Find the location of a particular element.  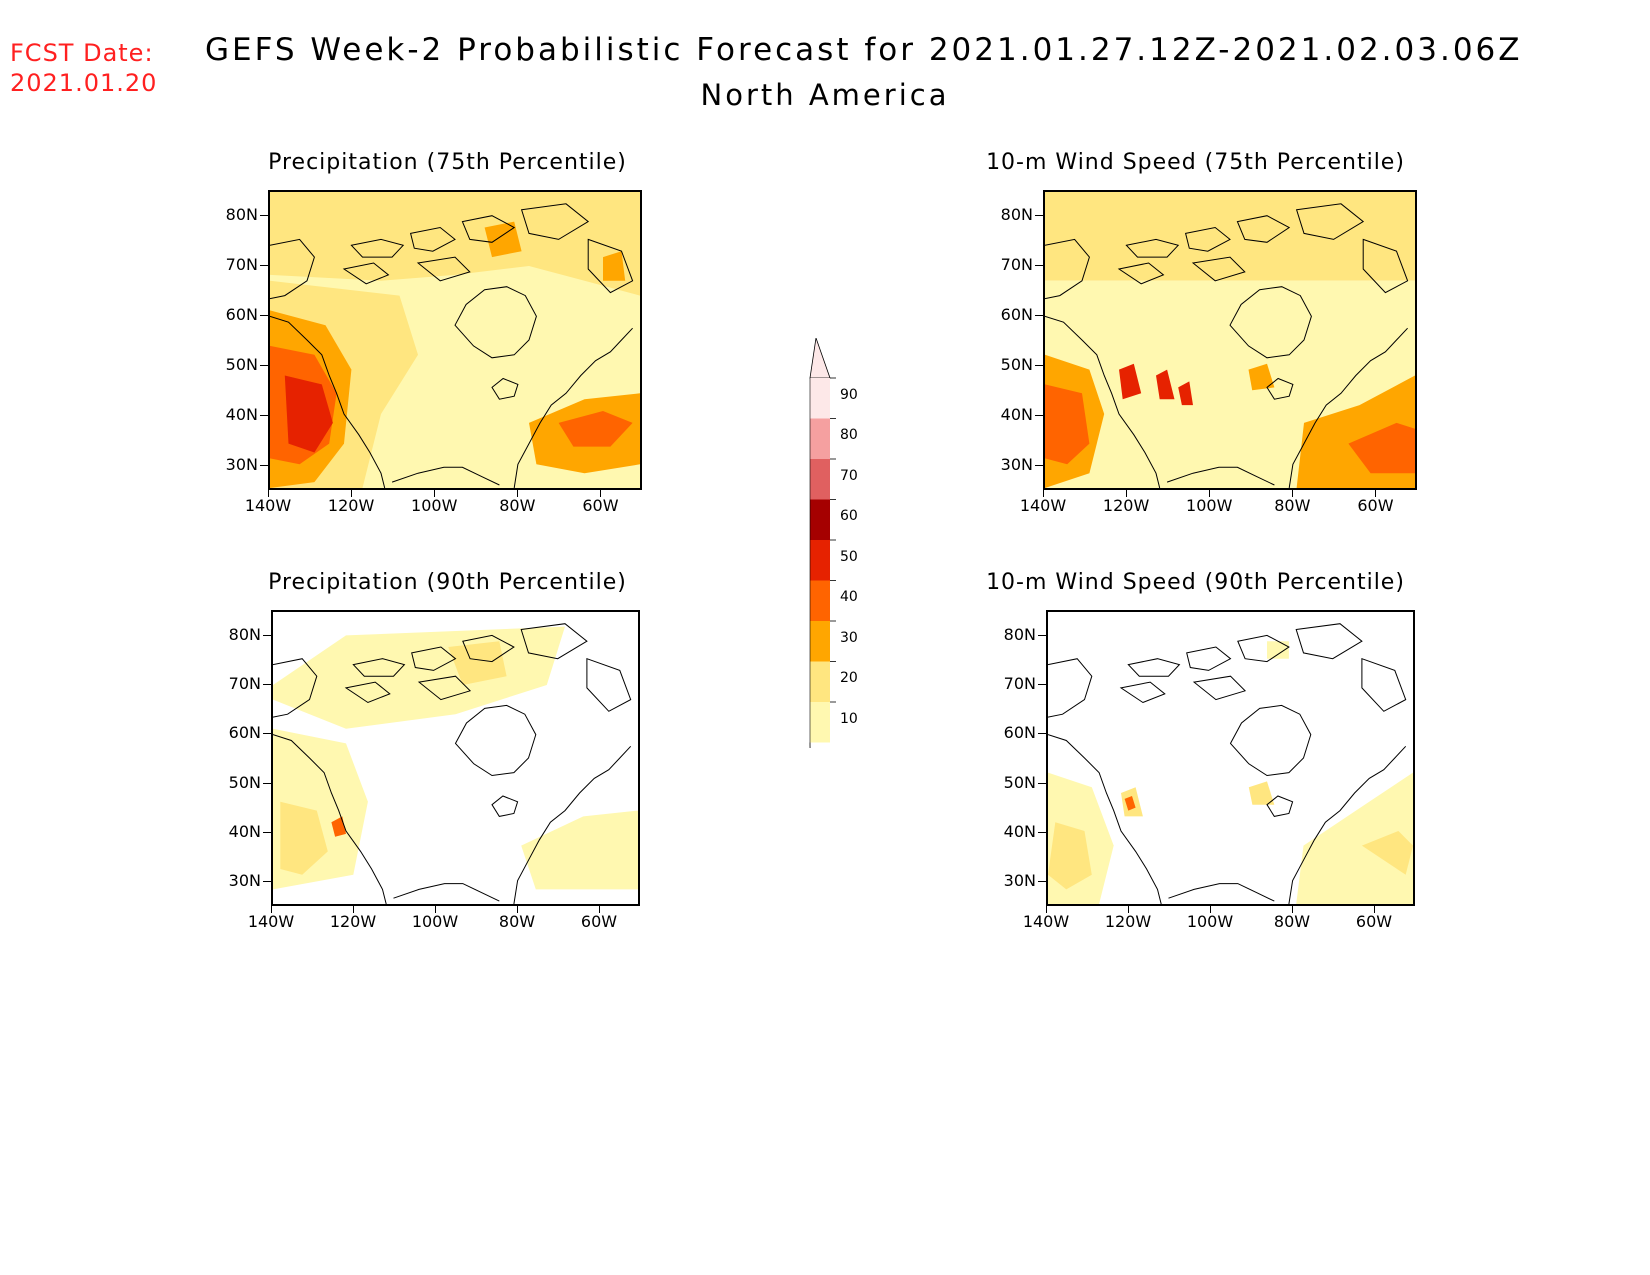

forecast-date-label: FCST Date: 2021.01.20 is located at coordinates (83, 68).